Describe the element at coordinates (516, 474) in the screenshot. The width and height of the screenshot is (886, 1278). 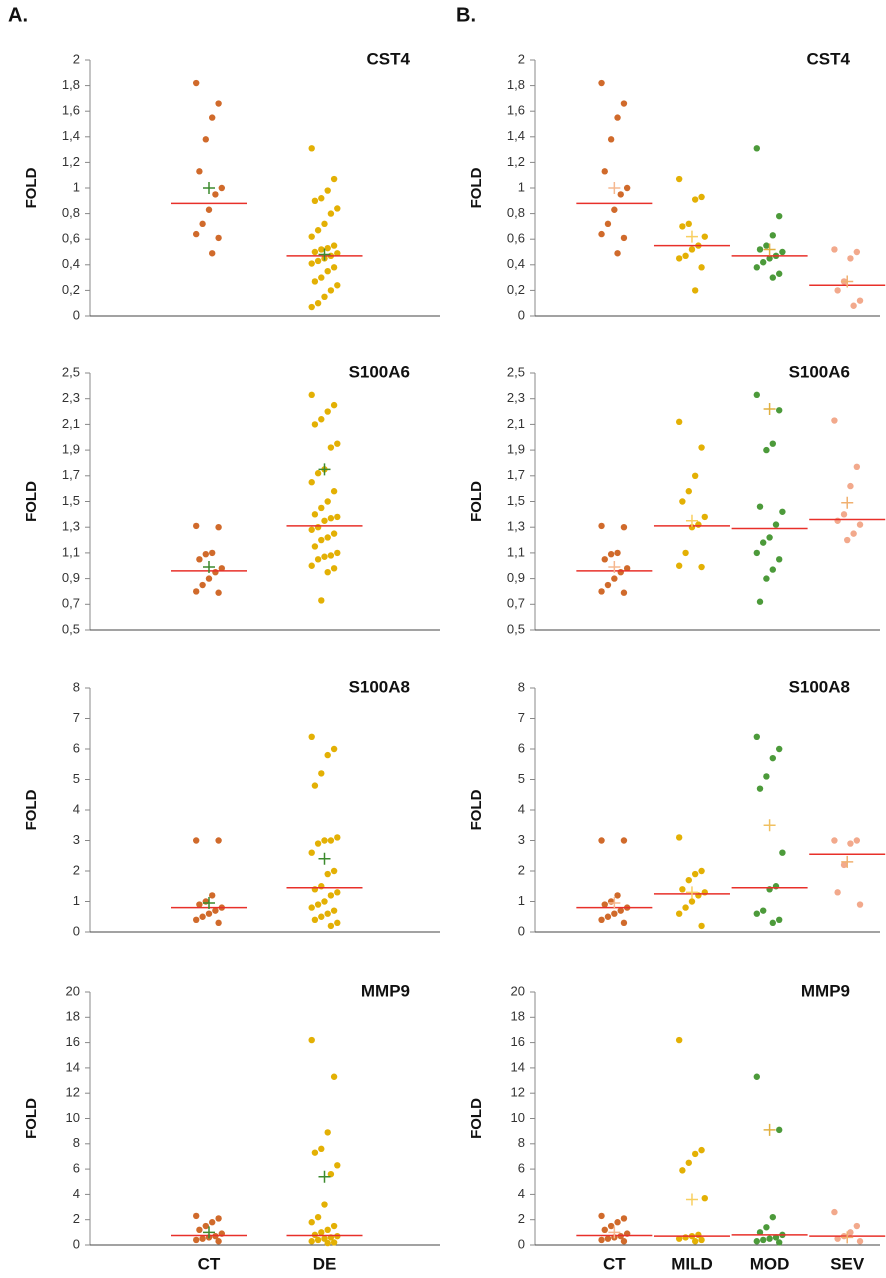
I see `y-tick-label: 1,7` at that location.